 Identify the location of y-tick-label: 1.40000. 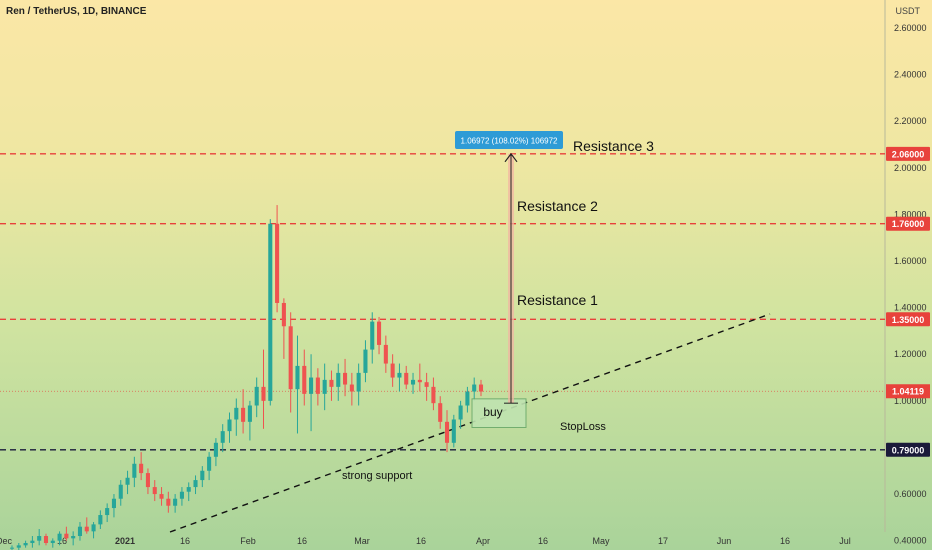
(910, 308).